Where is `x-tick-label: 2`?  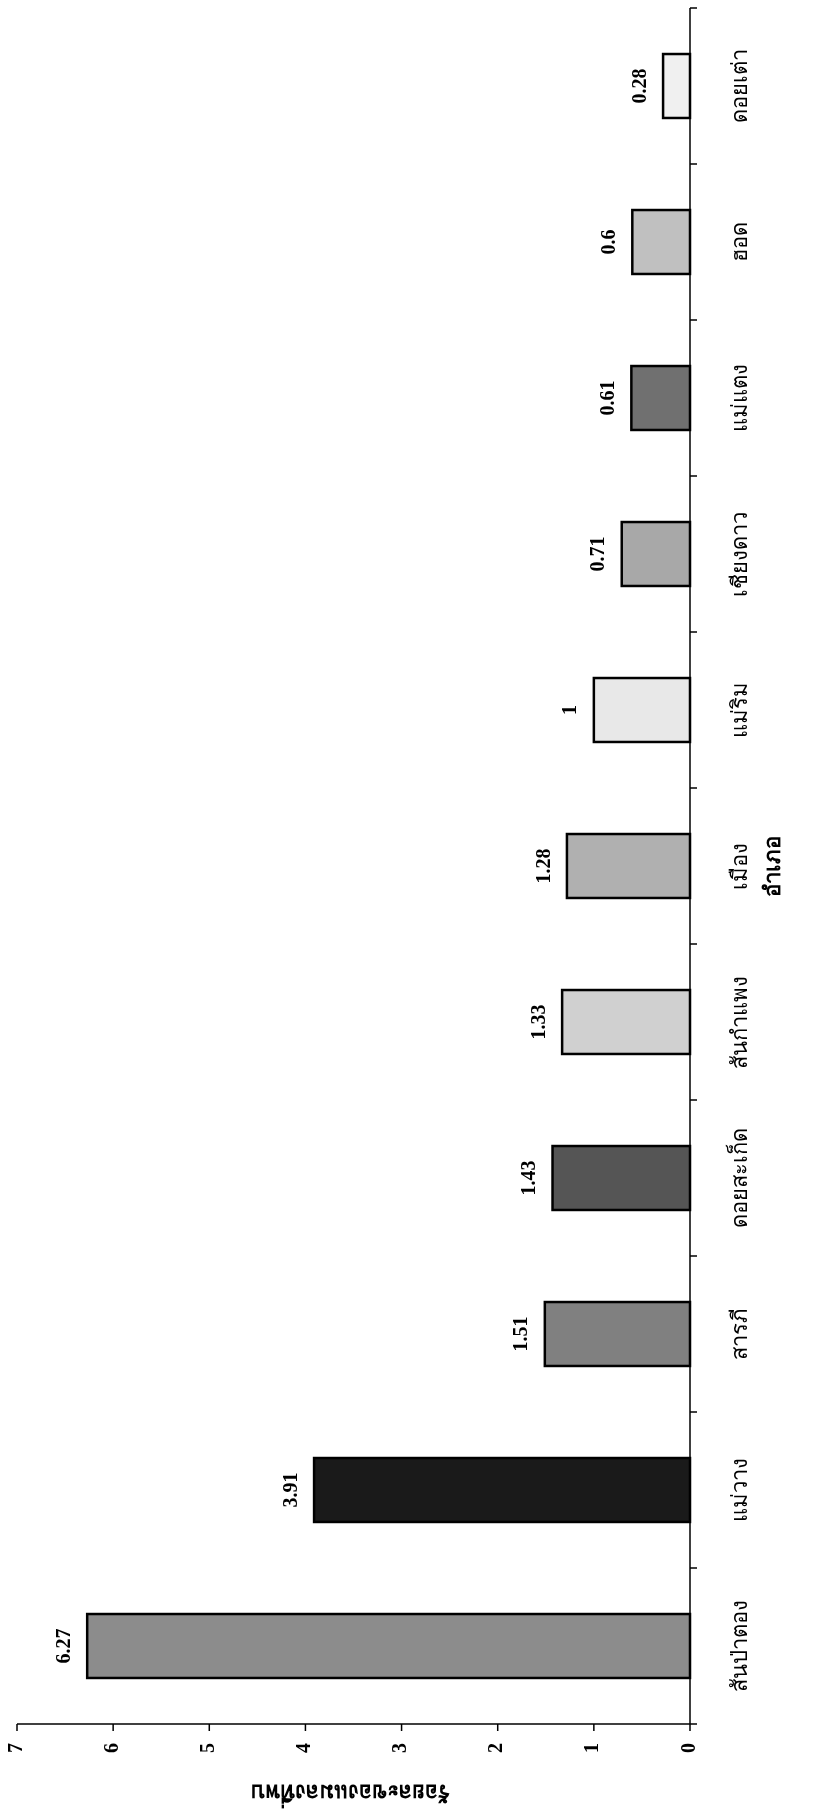 x-tick-label: 2 is located at coordinates (495, 1748).